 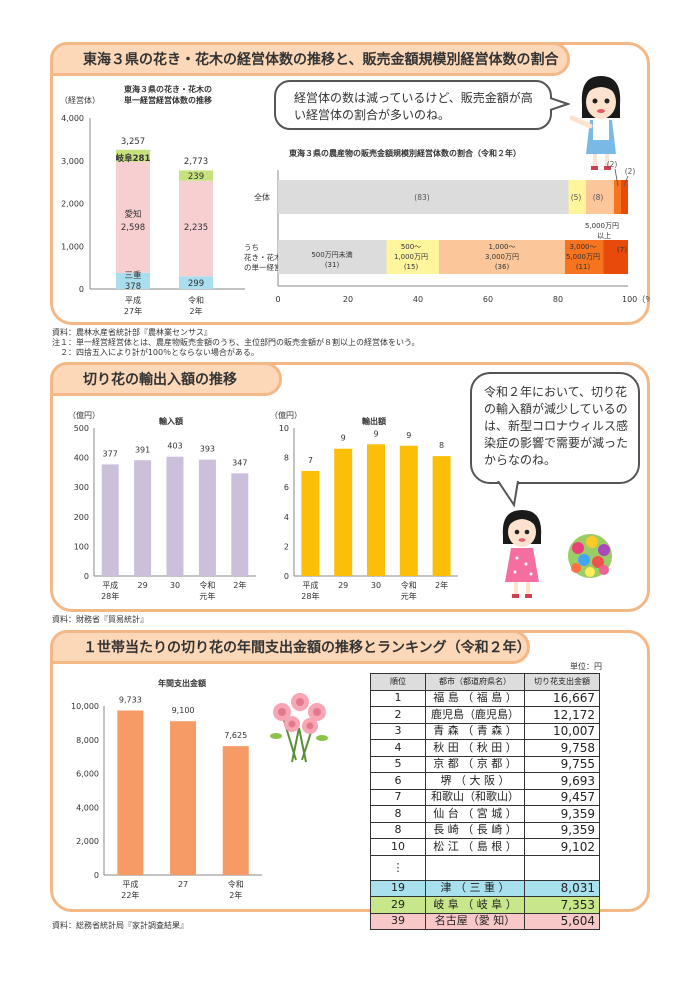 I want to click on bar-value-label: 377, so click(x=110, y=453).